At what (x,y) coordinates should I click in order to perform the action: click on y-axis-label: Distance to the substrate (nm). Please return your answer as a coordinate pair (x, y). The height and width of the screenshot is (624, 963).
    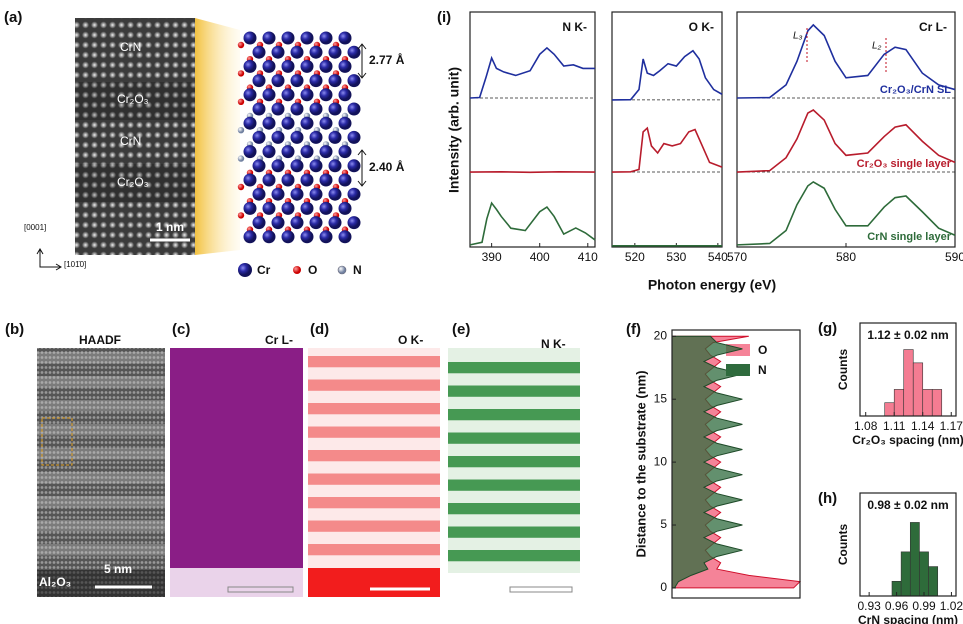
    Looking at the image, I should click on (640, 463).